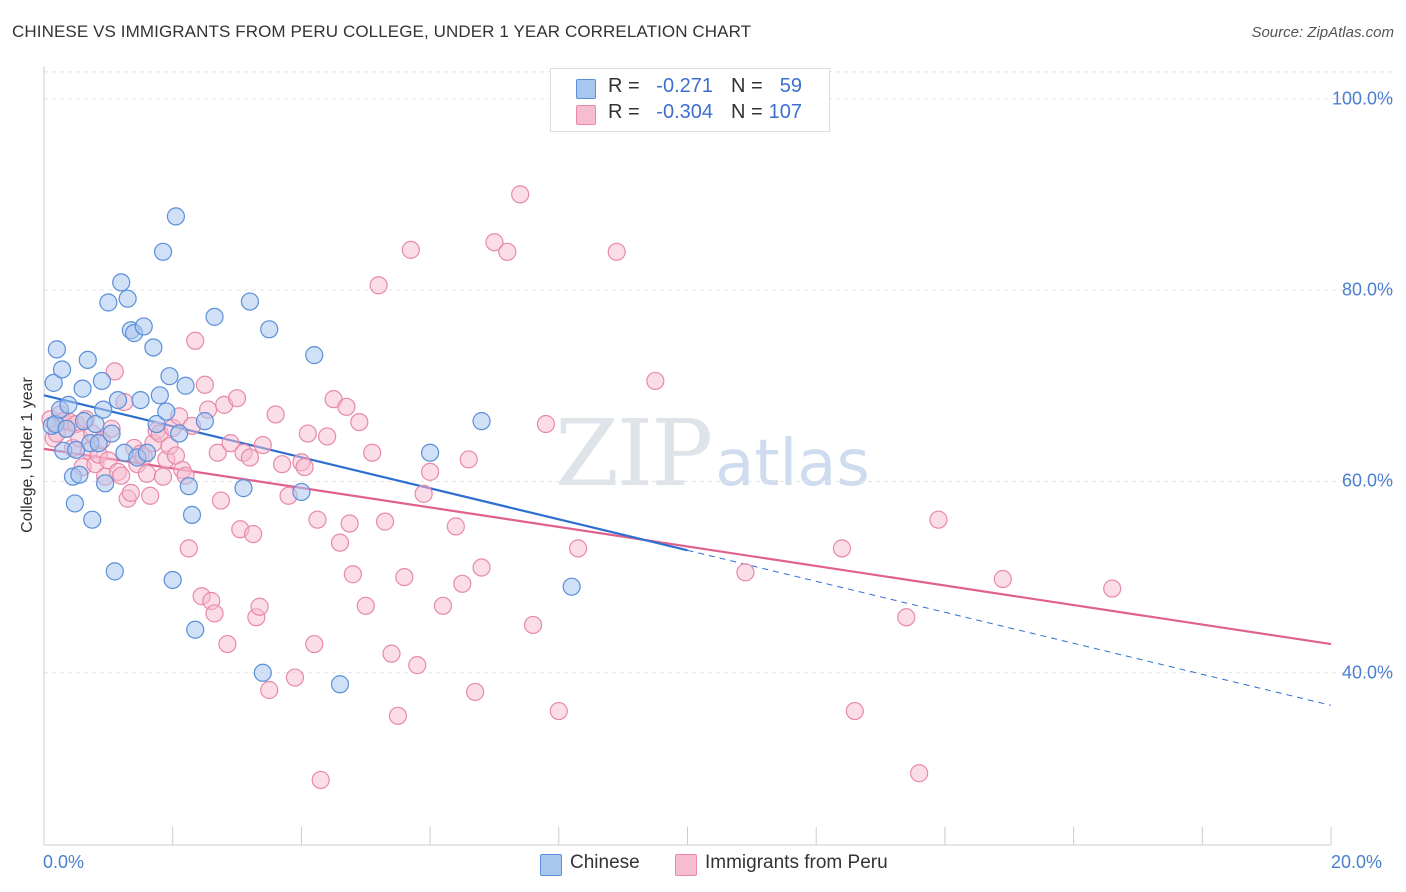  I want to click on peru-swatch, so click(586, 115).